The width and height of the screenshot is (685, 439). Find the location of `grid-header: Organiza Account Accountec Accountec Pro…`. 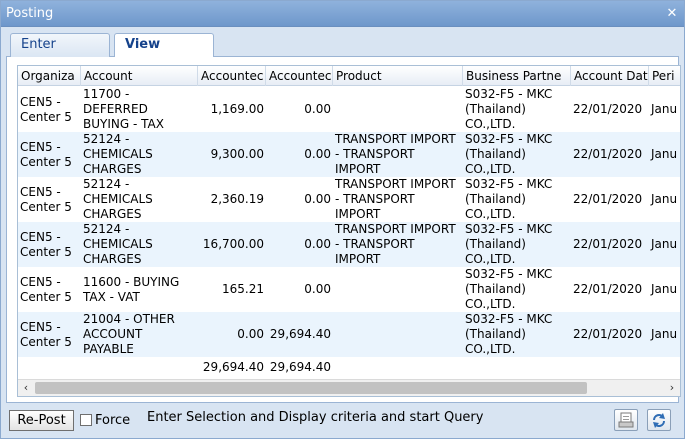

grid-header: Organiza Account Accountec Accountec Pro… is located at coordinates (349, 76).